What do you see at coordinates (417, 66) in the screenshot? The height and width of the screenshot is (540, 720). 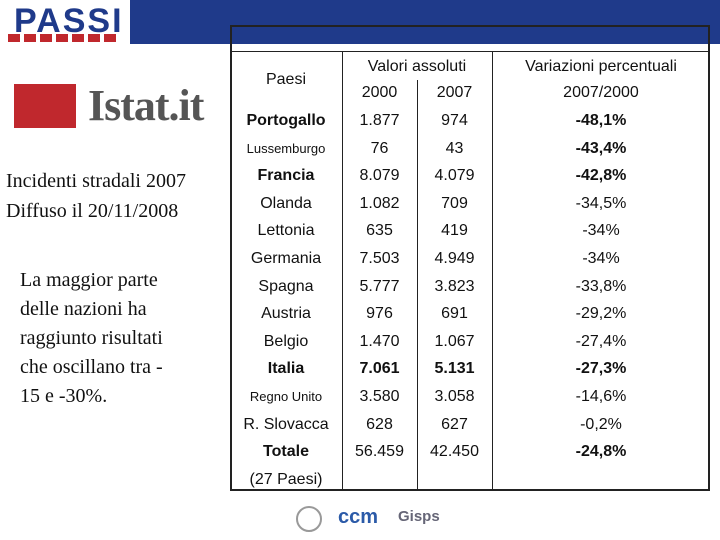 I see `header-cell: Valori assoluti` at bounding box center [417, 66].